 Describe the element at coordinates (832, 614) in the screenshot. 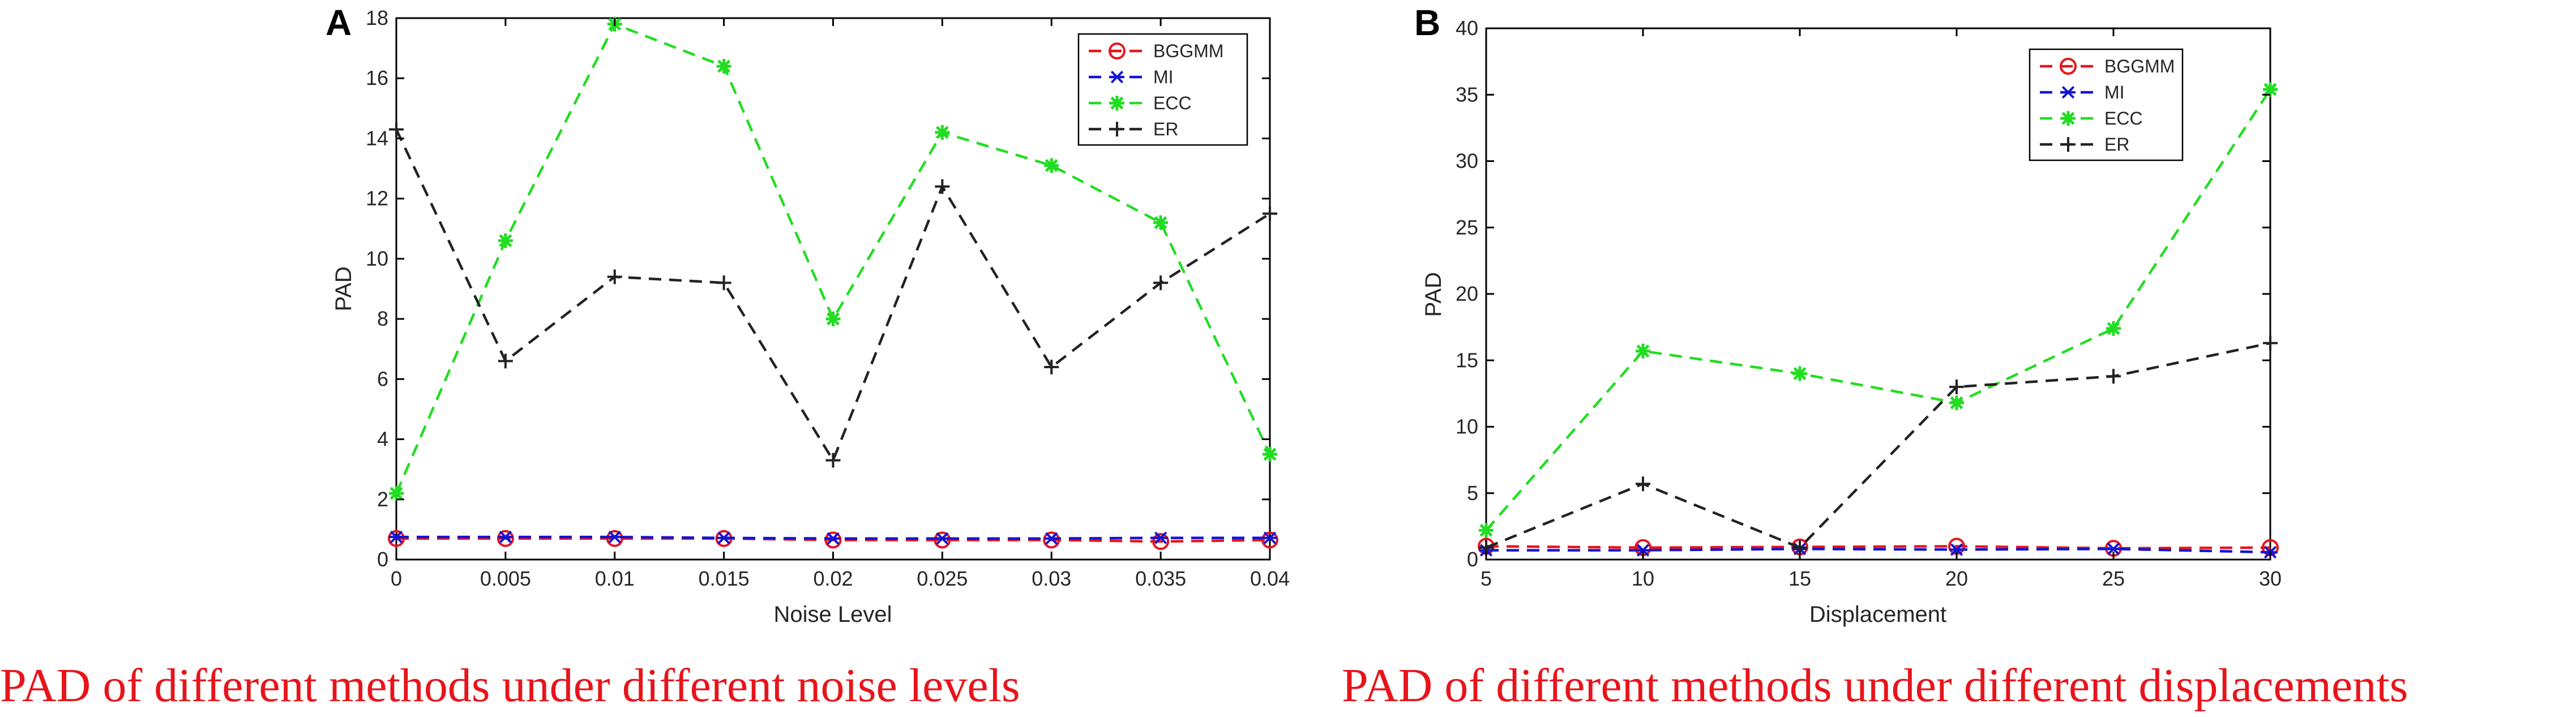

I see `x-axis-label: Noise Level` at that location.